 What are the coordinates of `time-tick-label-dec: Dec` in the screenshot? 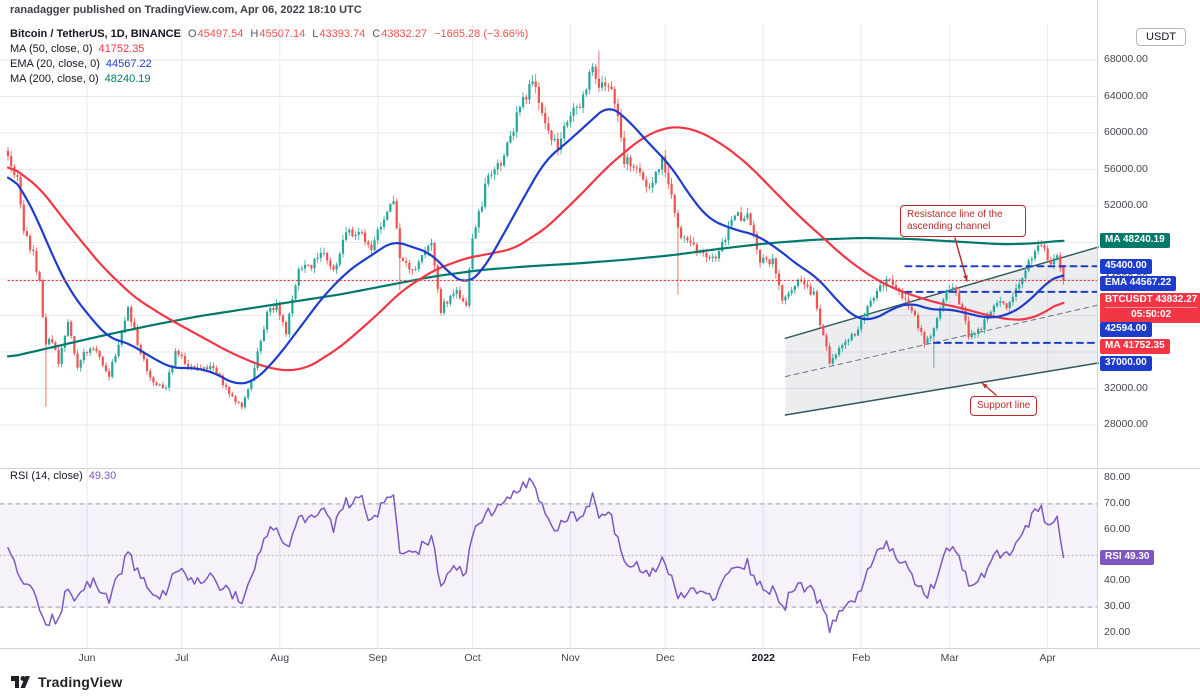 It's located at (665, 658).